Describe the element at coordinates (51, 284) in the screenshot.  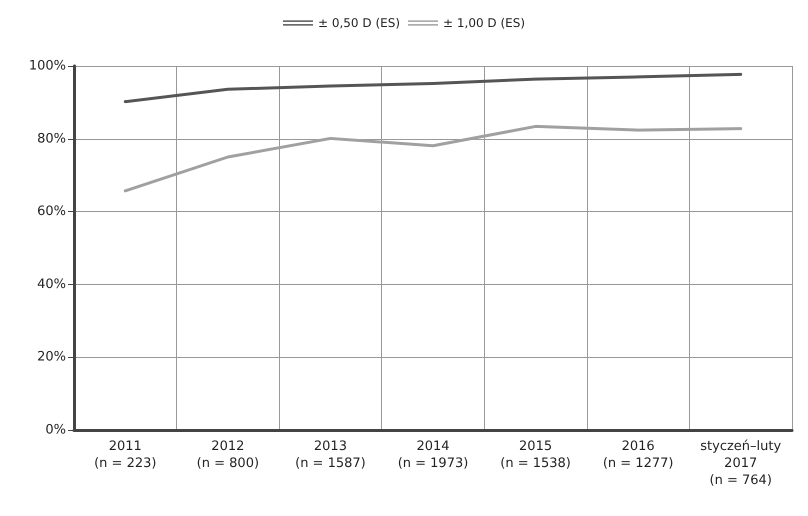
I see `y-tick-label: 40%` at that location.